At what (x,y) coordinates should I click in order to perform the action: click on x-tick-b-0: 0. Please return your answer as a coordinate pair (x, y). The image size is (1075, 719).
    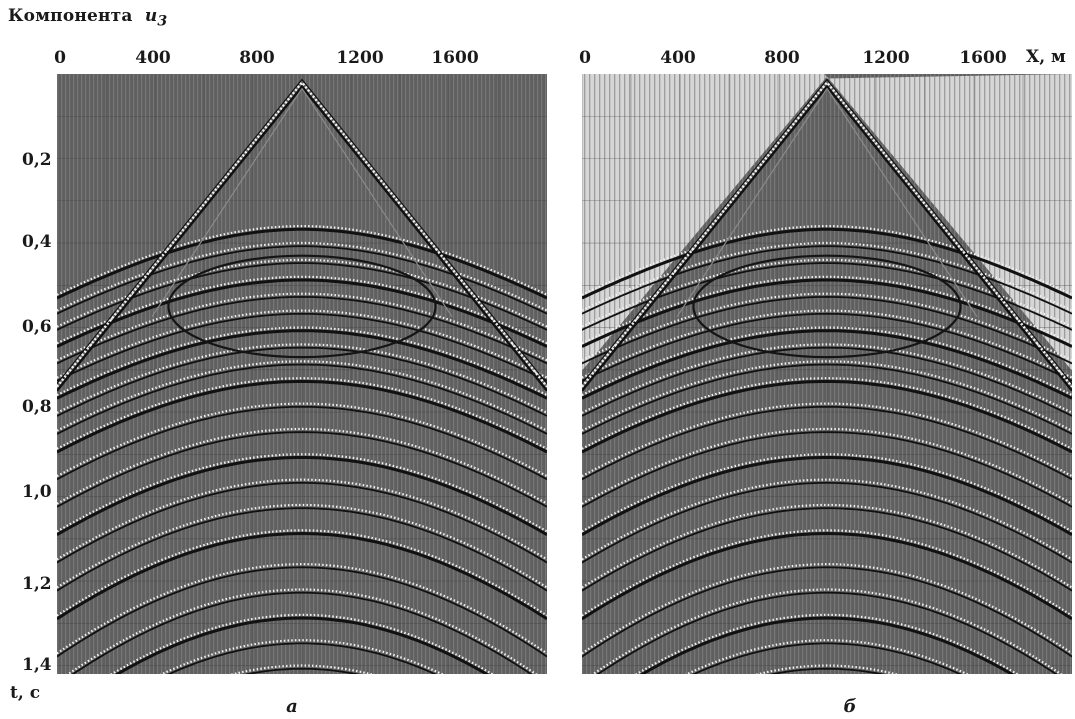
    Looking at the image, I should click on (585, 58).